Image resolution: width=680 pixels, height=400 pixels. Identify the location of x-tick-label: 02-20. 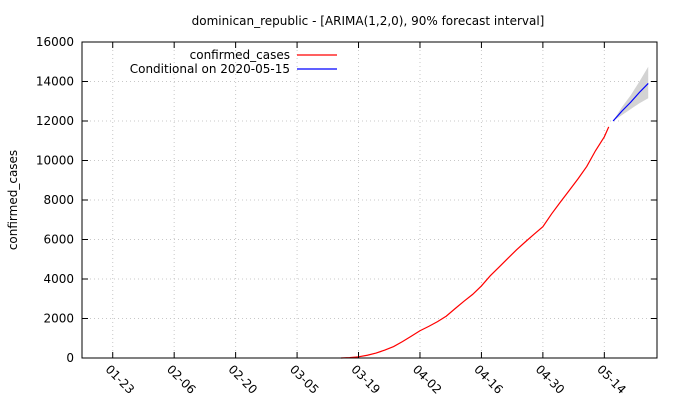
(243, 379).